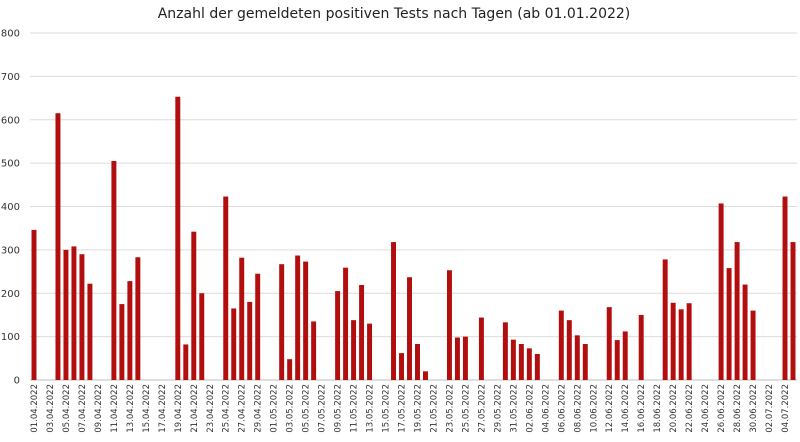 The height and width of the screenshot is (442, 800). I want to click on x-tick-label: 19.05.2022, so click(418, 408).